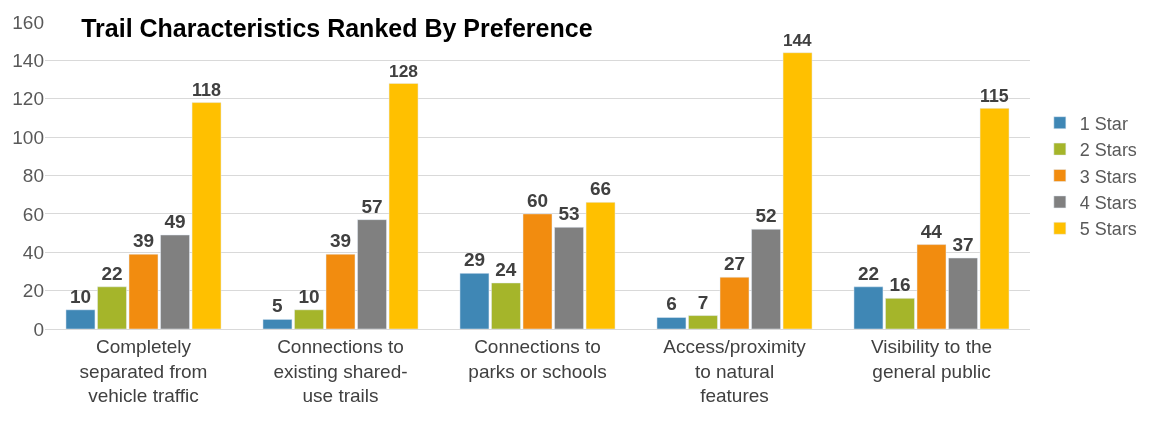 The image size is (1160, 429). What do you see at coordinates (33, 252) in the screenshot?
I see `y-tick-label: 40` at bounding box center [33, 252].